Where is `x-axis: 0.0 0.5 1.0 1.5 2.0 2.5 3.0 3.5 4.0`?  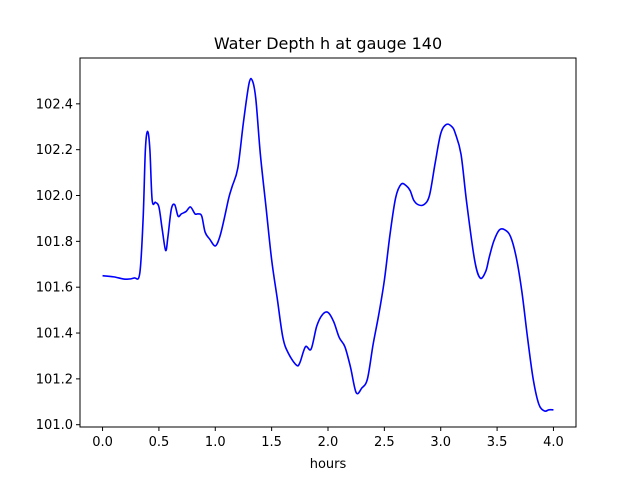 x-axis: 0.0 0.5 1.0 1.5 2.0 2.5 3.0 3.5 4.0 is located at coordinates (328, 438).